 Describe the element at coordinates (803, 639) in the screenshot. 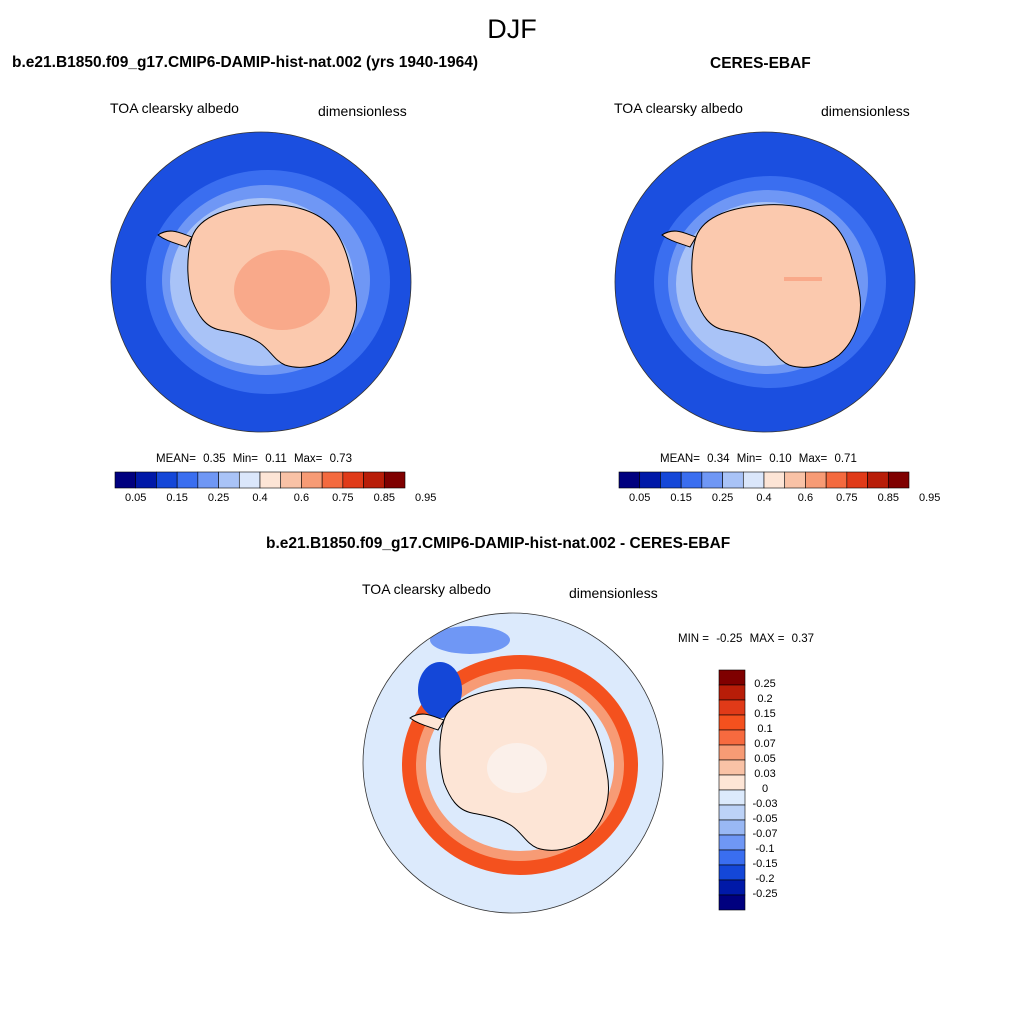

I see `diff-max-value: 0.37` at that location.